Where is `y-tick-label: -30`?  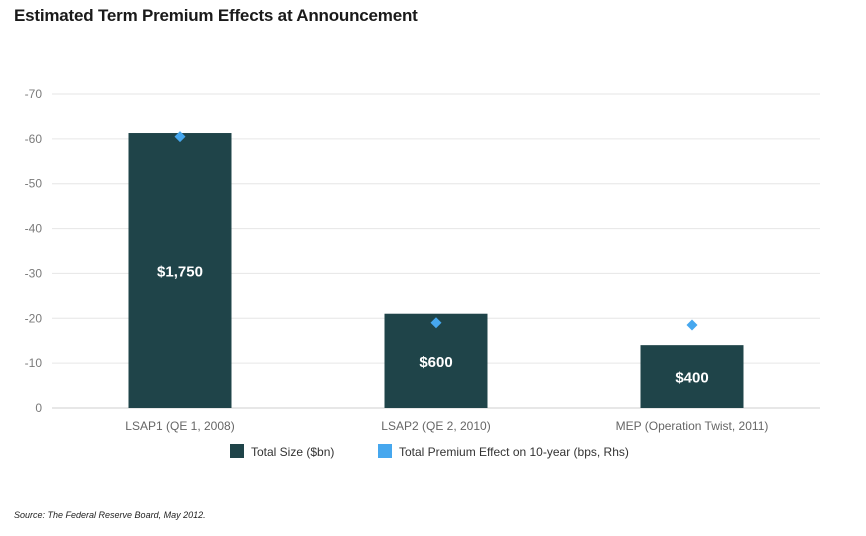
y-tick-label: -30 is located at coordinates (34, 273).